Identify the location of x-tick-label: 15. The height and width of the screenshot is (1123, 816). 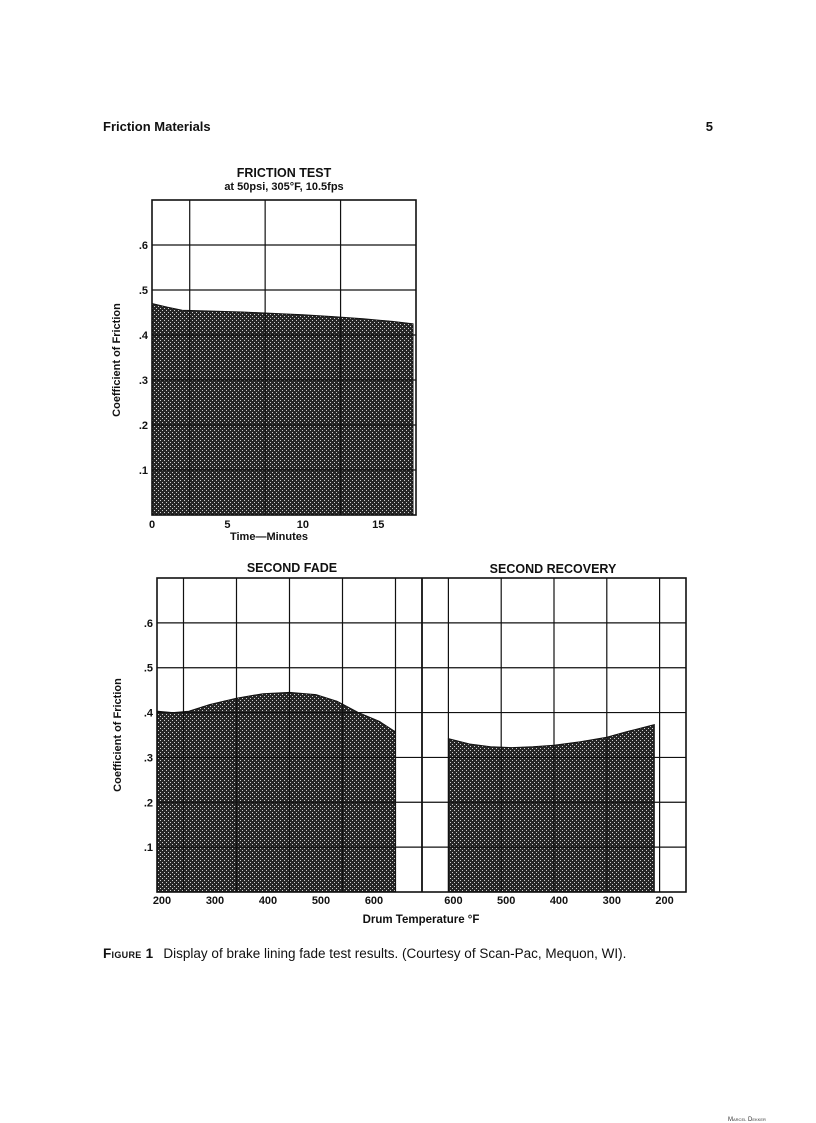
(378, 525).